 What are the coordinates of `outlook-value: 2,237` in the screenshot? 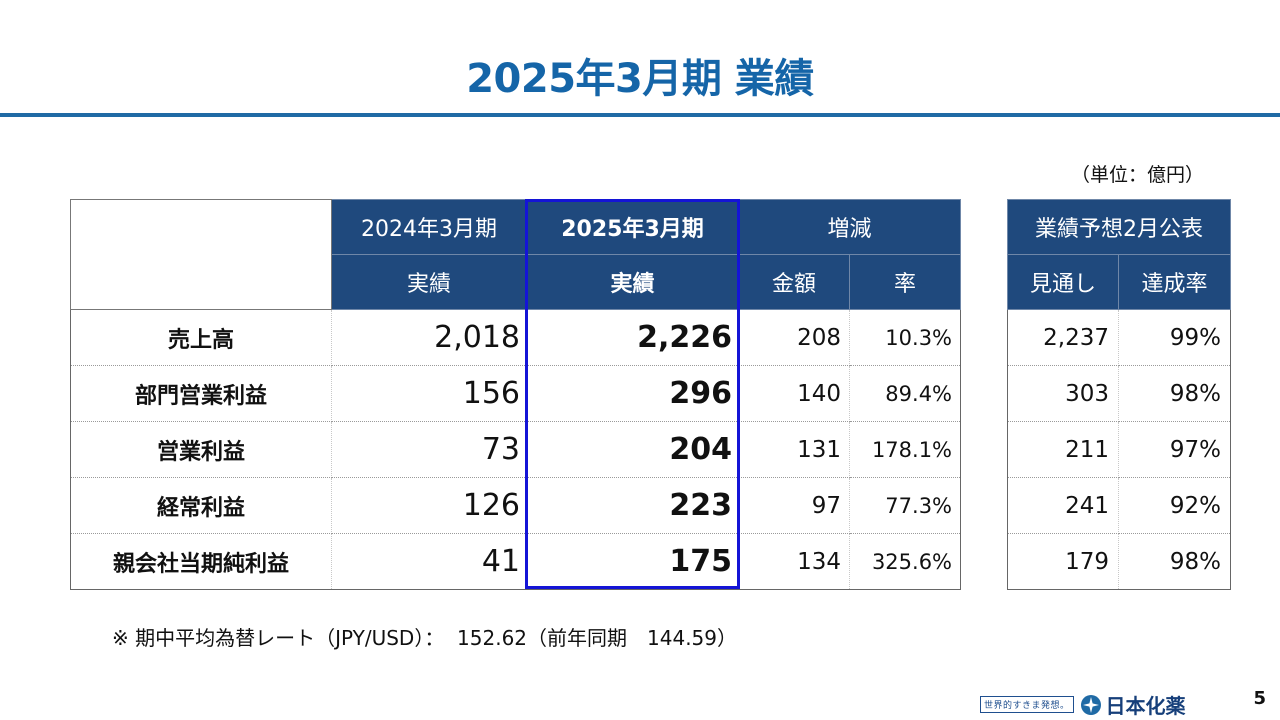 It's located at (1063, 337).